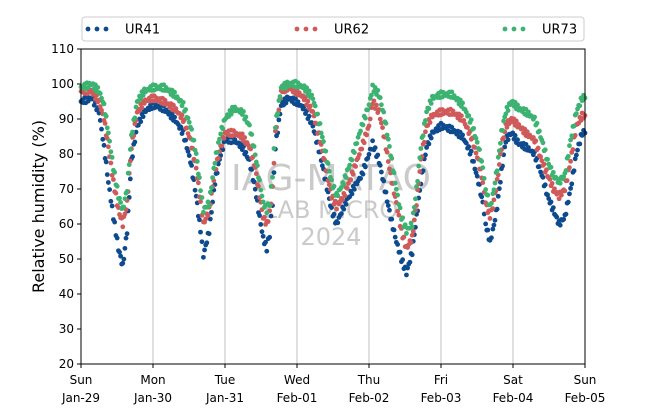  I want to click on y-axis-label: Relative humidity (%), so click(38, 206).